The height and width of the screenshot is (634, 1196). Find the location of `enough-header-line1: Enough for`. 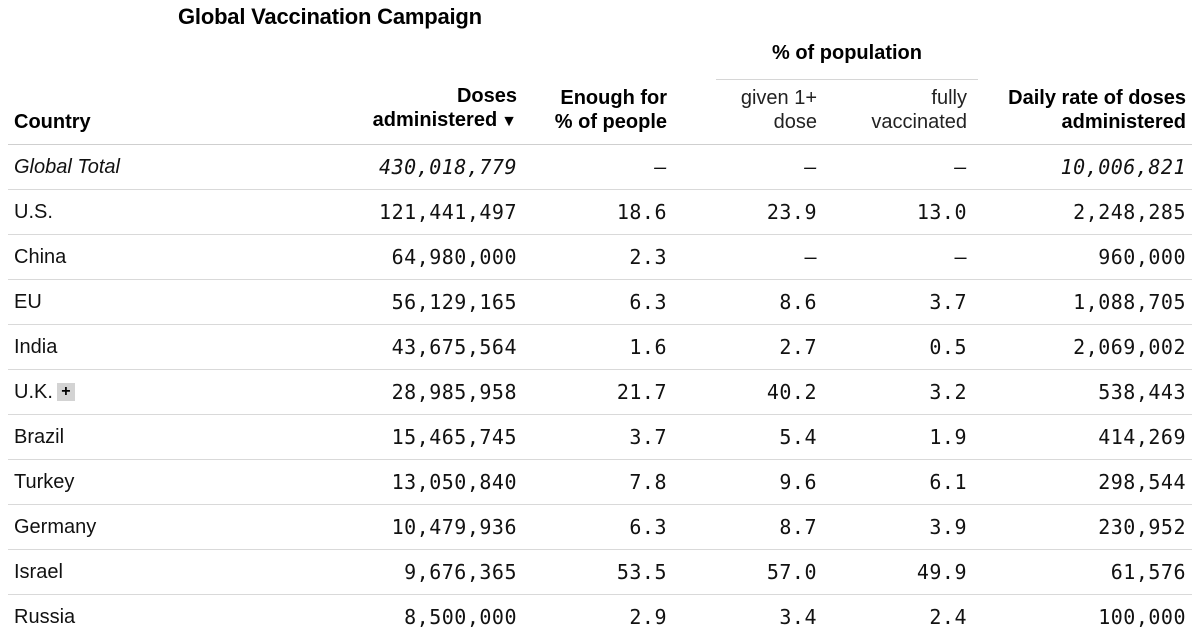

enough-header-line1: Enough for is located at coordinates (613, 98).